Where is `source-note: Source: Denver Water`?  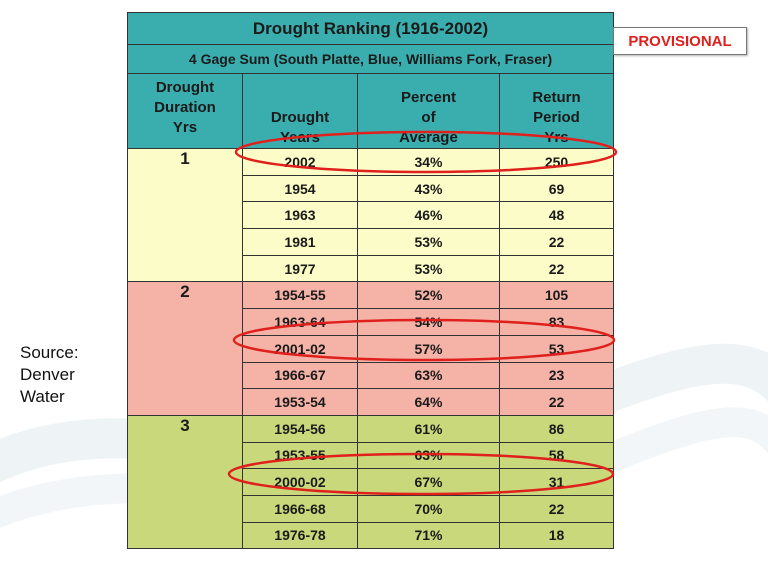
source-note: Source: Denver Water is located at coordinates (49, 374).